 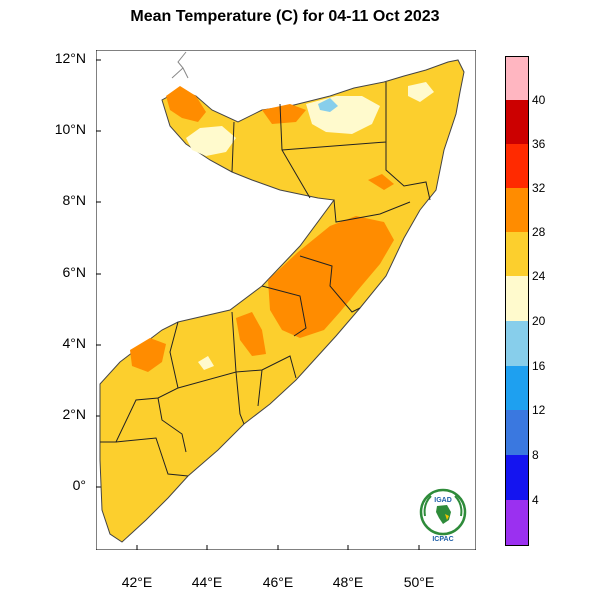 I want to click on warm-patch-sw, so click(x=148, y=355).